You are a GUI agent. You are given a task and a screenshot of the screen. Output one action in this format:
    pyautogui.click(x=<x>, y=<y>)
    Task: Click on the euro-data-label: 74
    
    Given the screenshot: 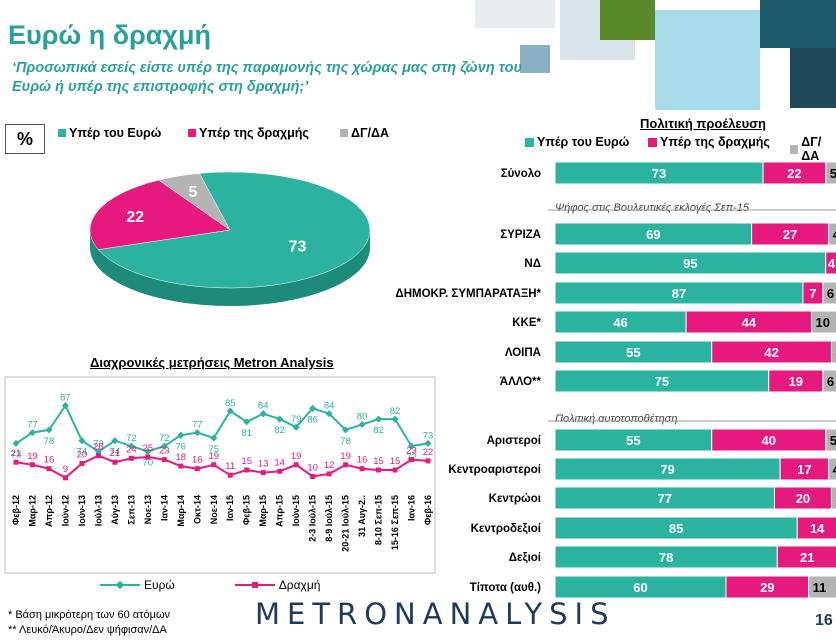 What is the action you would take?
    pyautogui.click(x=82, y=452)
    